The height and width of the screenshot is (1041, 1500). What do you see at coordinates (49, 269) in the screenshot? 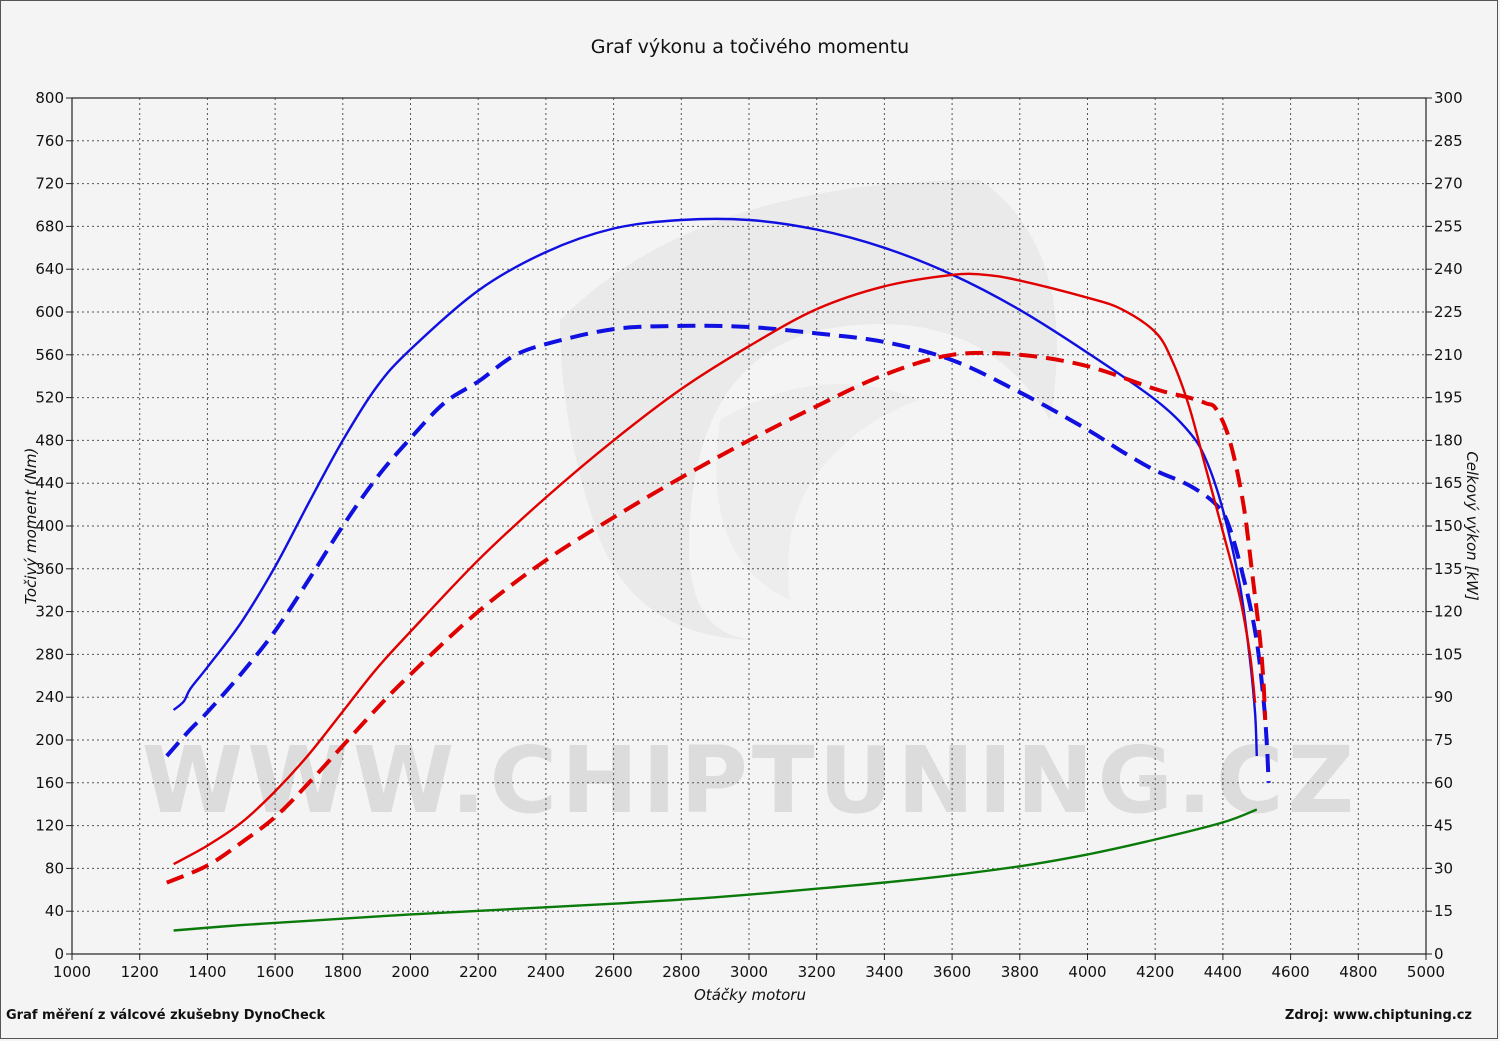
I see `y-left-tick-label: 640` at bounding box center [49, 269].